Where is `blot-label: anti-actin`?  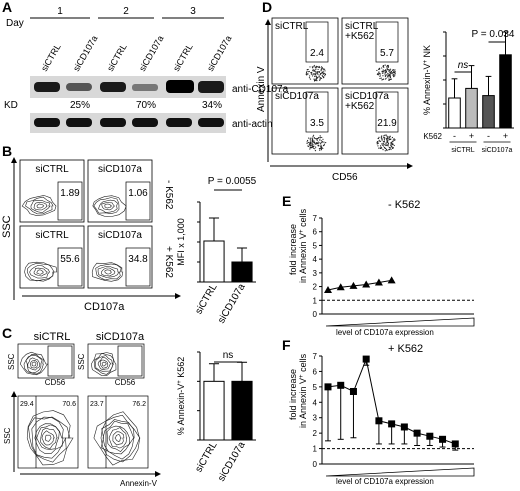 blot-label: anti-actin is located at coordinates (252, 124).